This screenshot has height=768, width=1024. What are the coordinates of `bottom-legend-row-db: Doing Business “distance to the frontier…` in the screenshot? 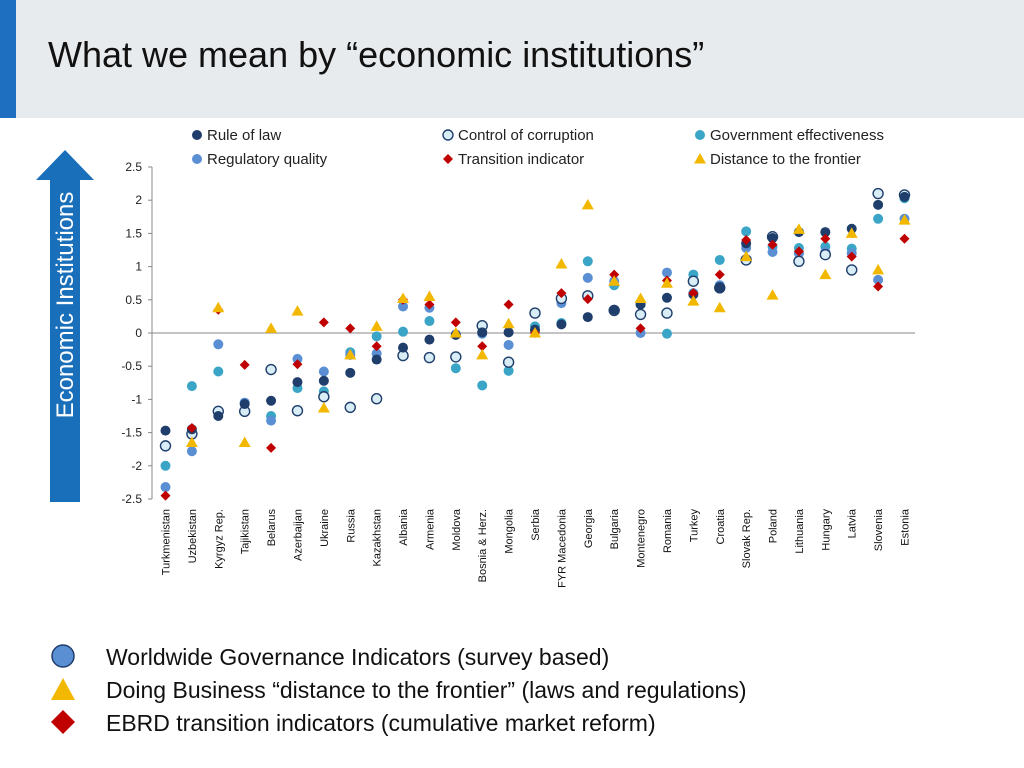 It's located at (530, 689).